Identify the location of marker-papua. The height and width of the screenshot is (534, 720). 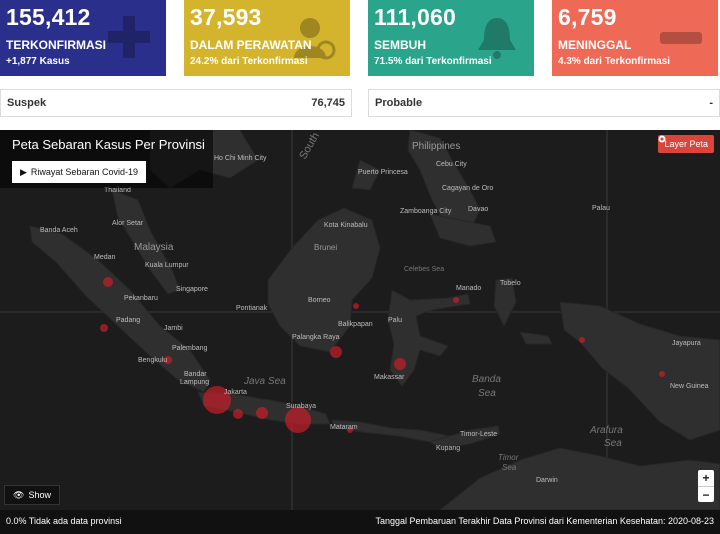
(662, 374).